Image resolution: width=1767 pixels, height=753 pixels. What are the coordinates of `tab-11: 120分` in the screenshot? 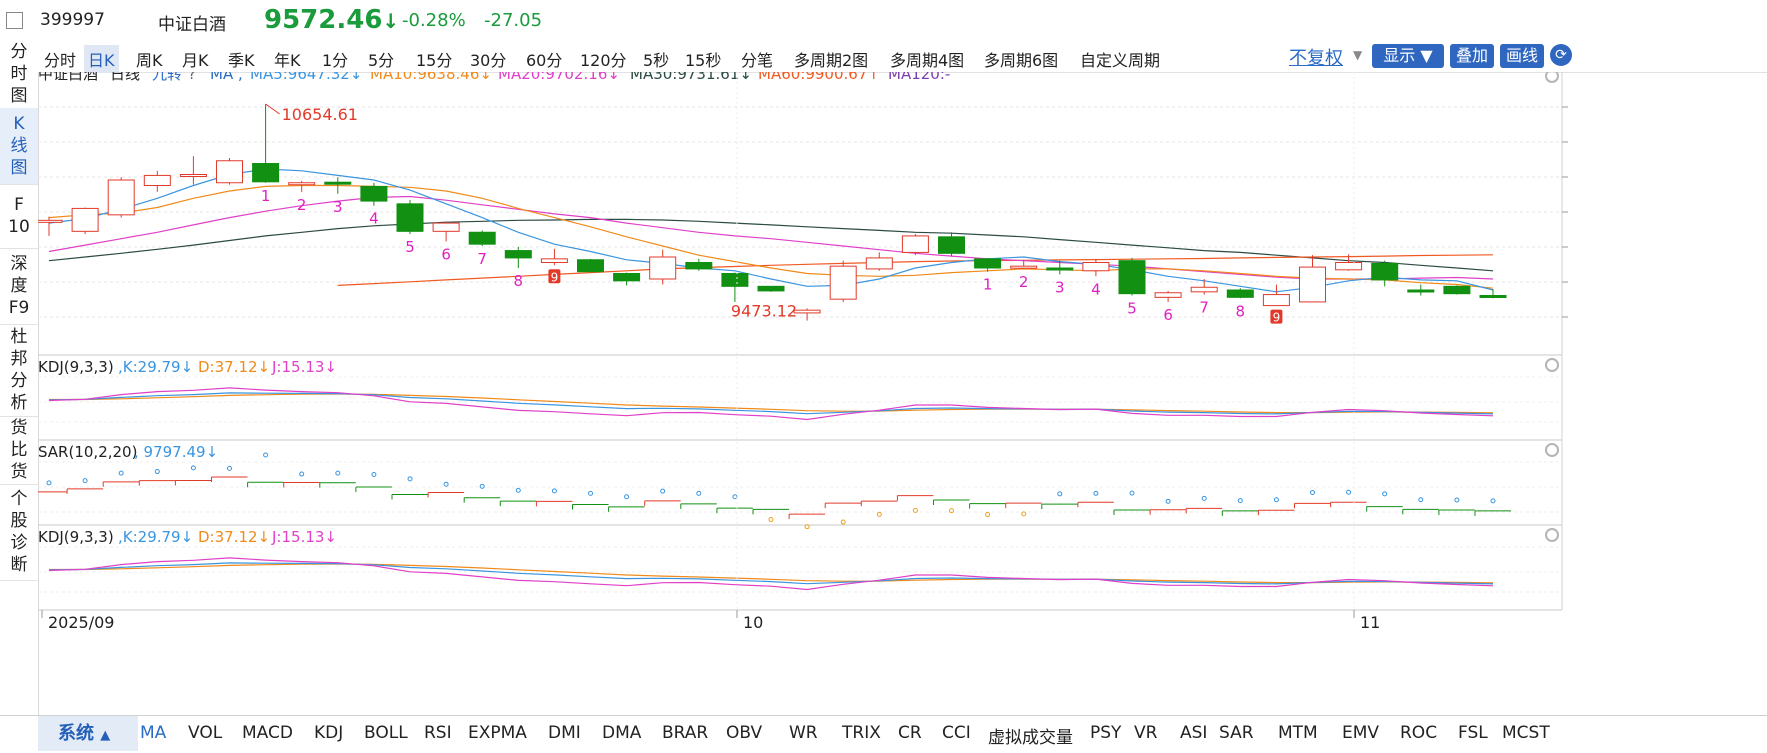 It's located at (603, 60).